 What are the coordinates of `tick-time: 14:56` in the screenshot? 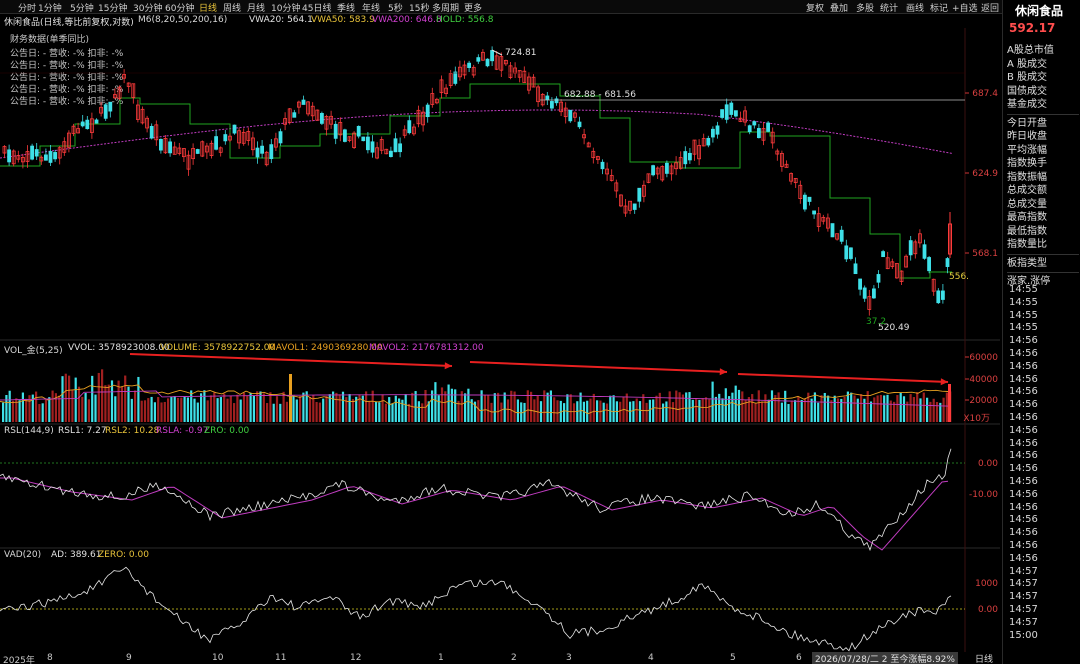 It's located at (1023, 456).